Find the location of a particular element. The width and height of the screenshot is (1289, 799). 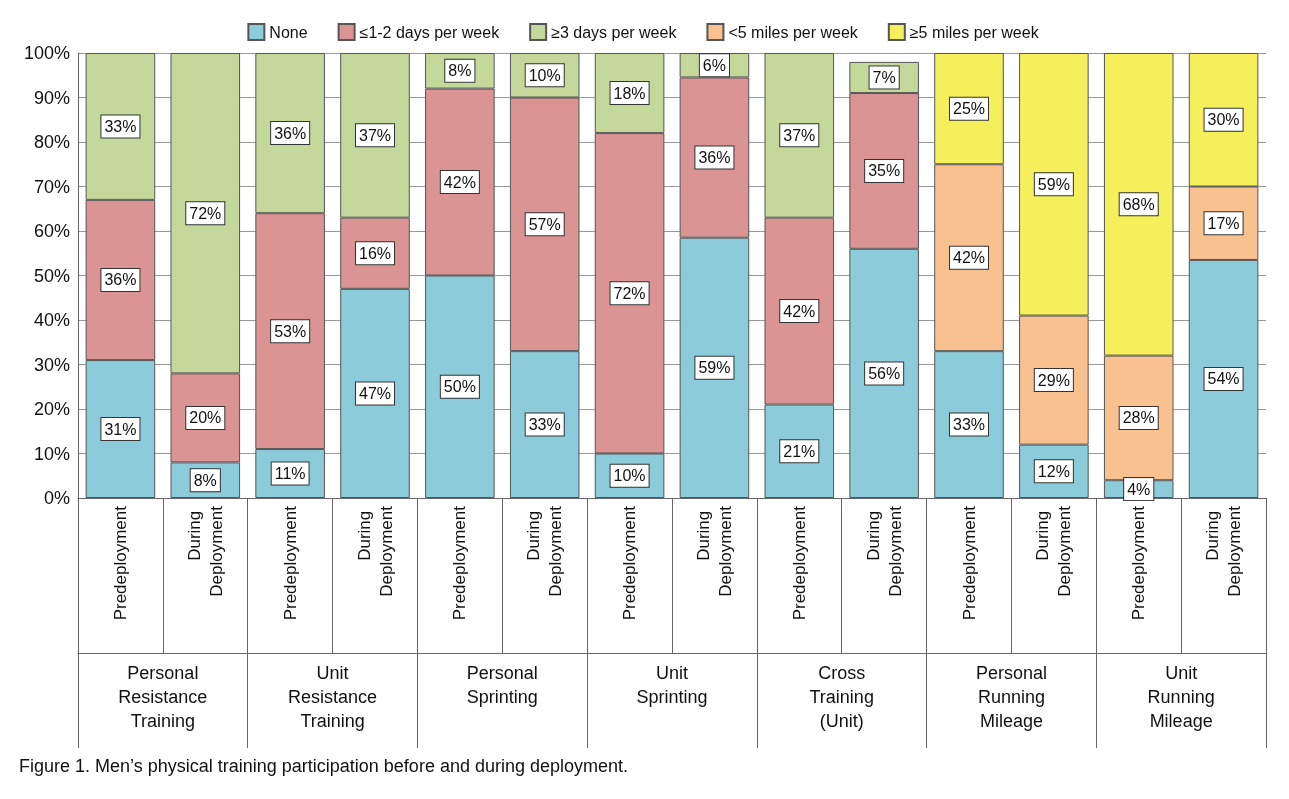

data-label: 17% is located at coordinates (1223, 223).